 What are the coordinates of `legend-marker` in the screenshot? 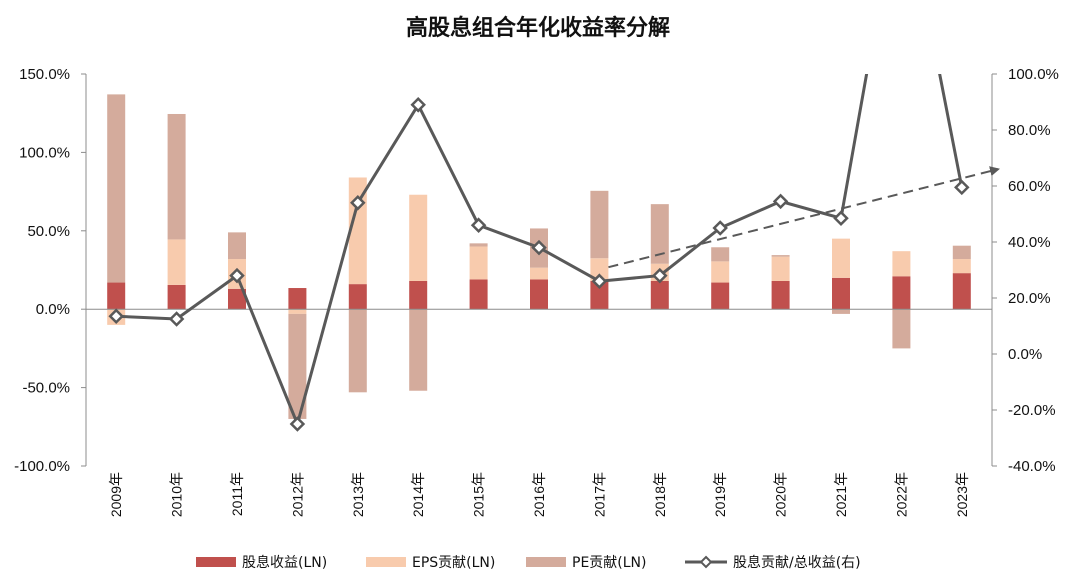 It's located at (706, 562).